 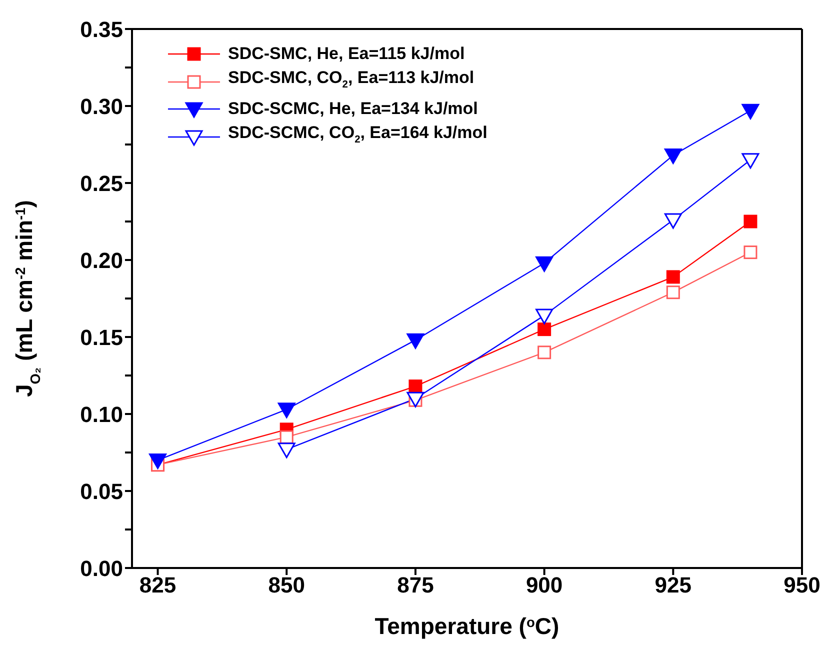 I want to click on x-tick-label: 900, so click(x=544, y=585).